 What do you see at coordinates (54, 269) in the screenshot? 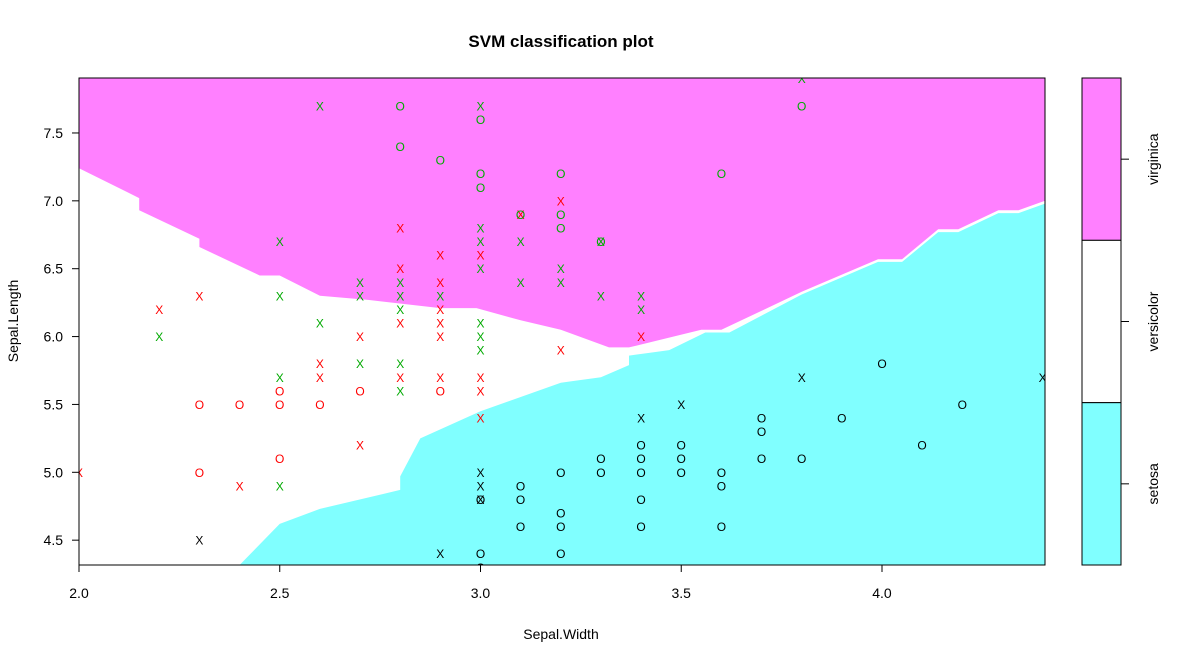
I see `y-tick-label: 6.5` at bounding box center [54, 269].